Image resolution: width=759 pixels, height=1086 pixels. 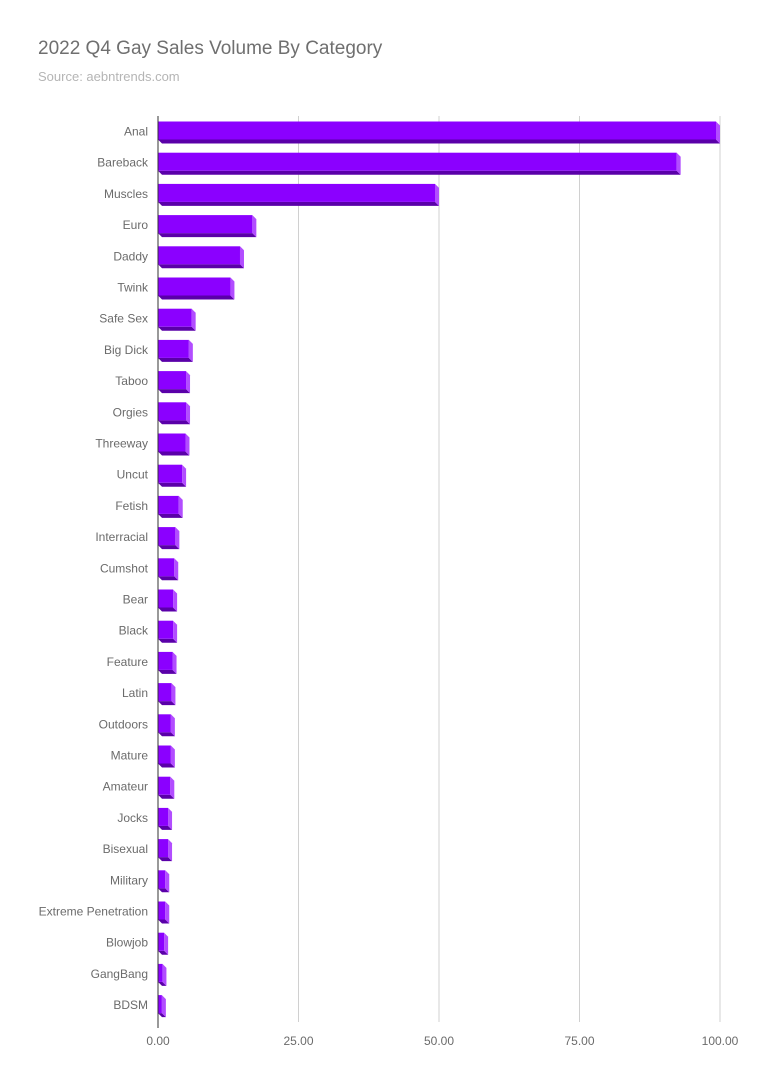 I want to click on category-label: Uncut, so click(x=133, y=475).